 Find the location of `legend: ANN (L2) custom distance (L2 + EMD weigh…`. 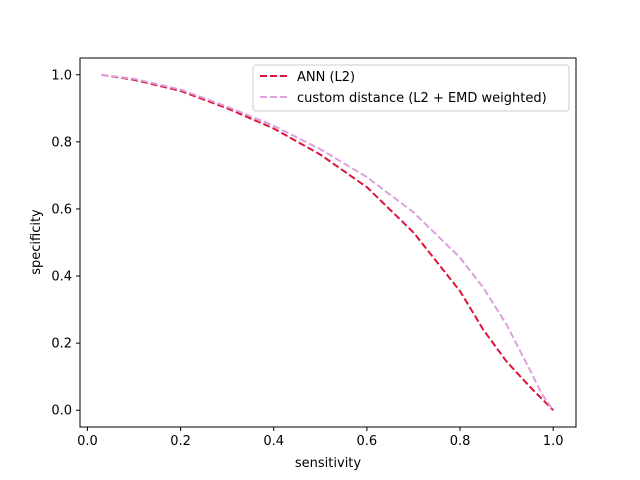

legend: ANN (L2) custom distance (L2 + EMD weigh… is located at coordinates (411, 88).